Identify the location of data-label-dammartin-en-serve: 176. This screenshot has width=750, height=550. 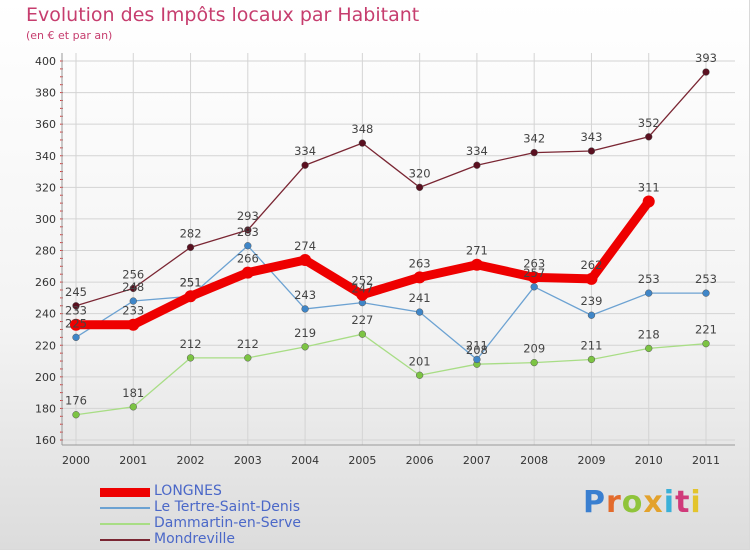
(76, 401).